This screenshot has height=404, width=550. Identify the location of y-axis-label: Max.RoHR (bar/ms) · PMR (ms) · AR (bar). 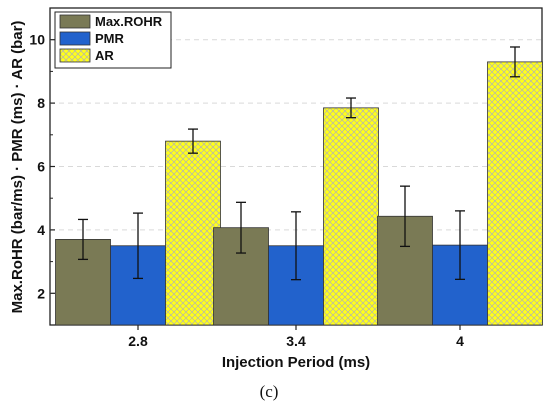
(17, 167).